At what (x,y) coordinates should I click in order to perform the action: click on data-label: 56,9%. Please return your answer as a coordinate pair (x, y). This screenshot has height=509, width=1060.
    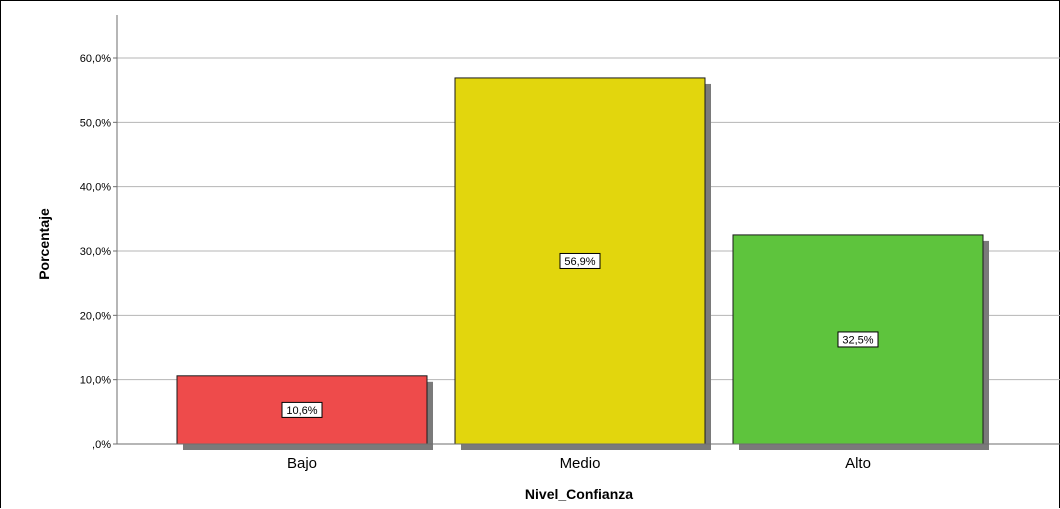
    Looking at the image, I should click on (579, 262).